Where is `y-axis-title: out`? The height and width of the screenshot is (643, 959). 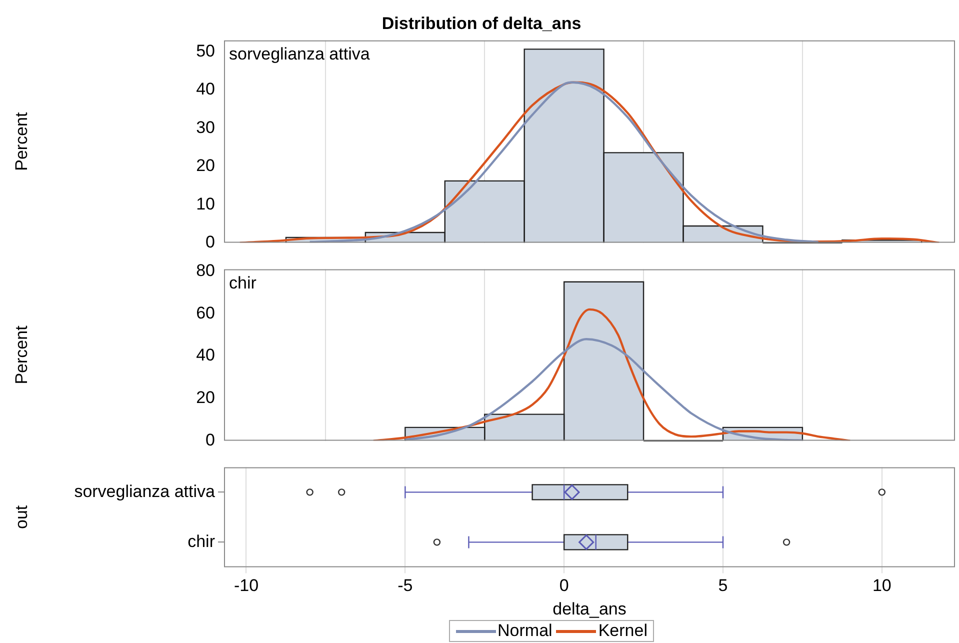
y-axis-title: out is located at coordinates (21, 517).